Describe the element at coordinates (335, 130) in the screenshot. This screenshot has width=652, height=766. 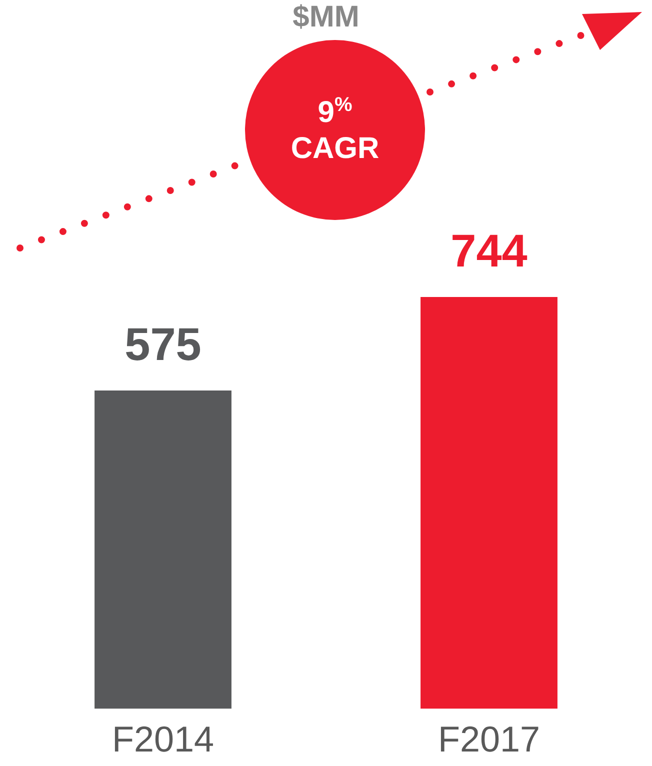
I see `circle-badge: 9$^{%}$ CAGR` at that location.